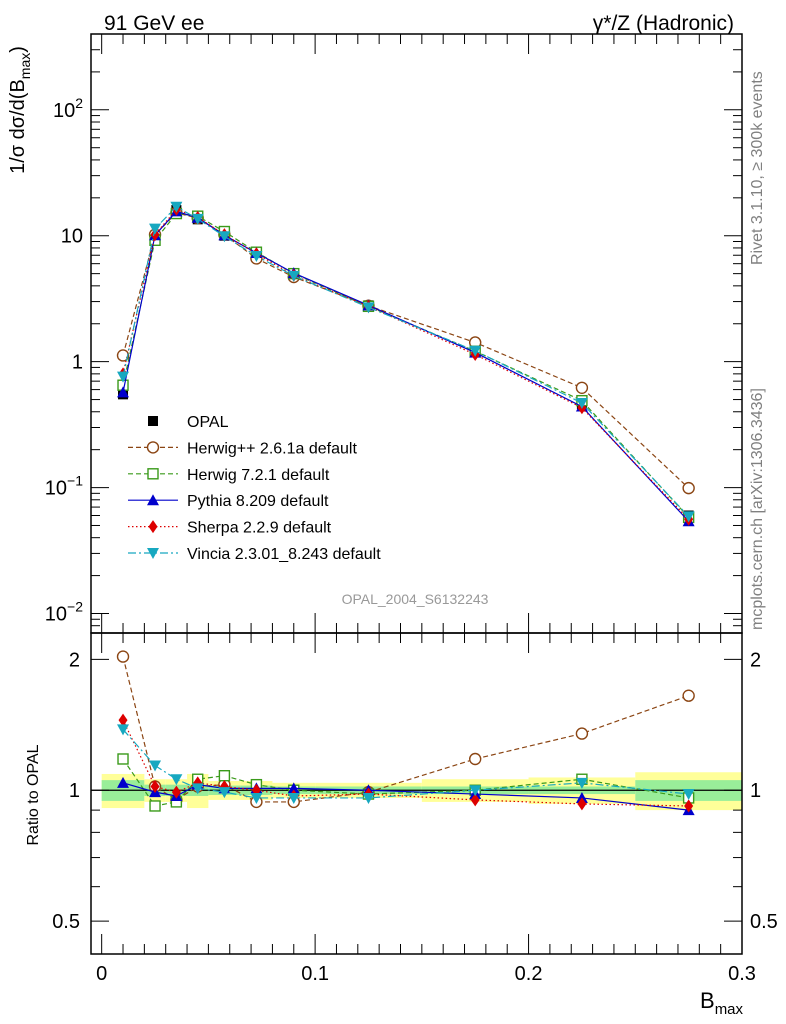 This screenshot has height=1024, width=786. I want to click on legend-marker-sherpa, so click(153, 527).